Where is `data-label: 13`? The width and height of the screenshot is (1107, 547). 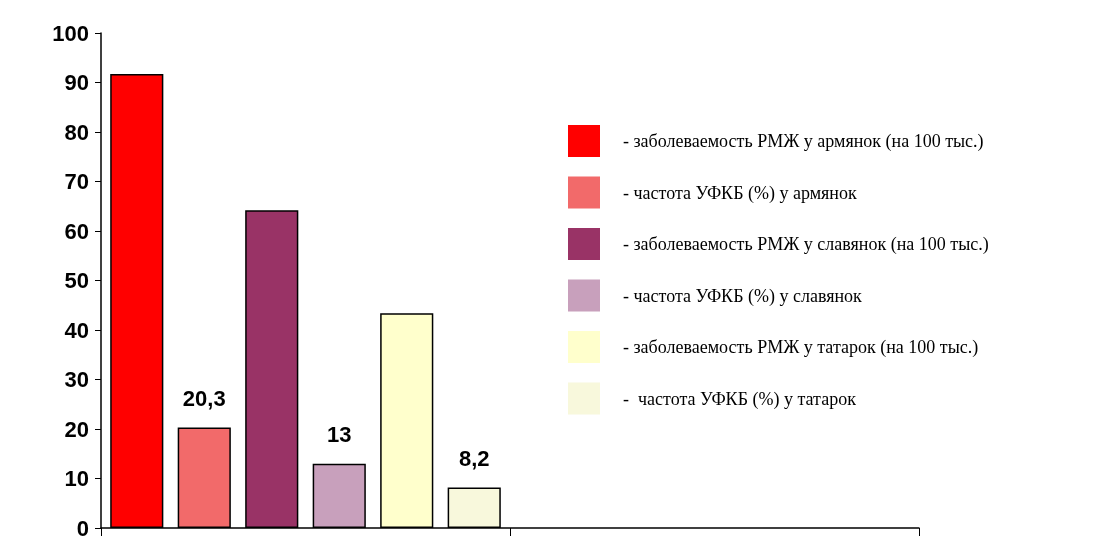 data-label: 13 is located at coordinates (339, 435).